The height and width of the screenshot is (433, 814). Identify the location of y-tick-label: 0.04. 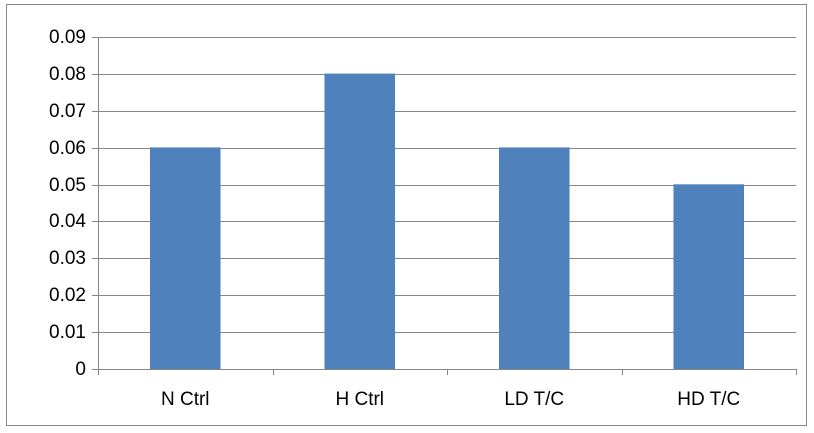
(67, 221).